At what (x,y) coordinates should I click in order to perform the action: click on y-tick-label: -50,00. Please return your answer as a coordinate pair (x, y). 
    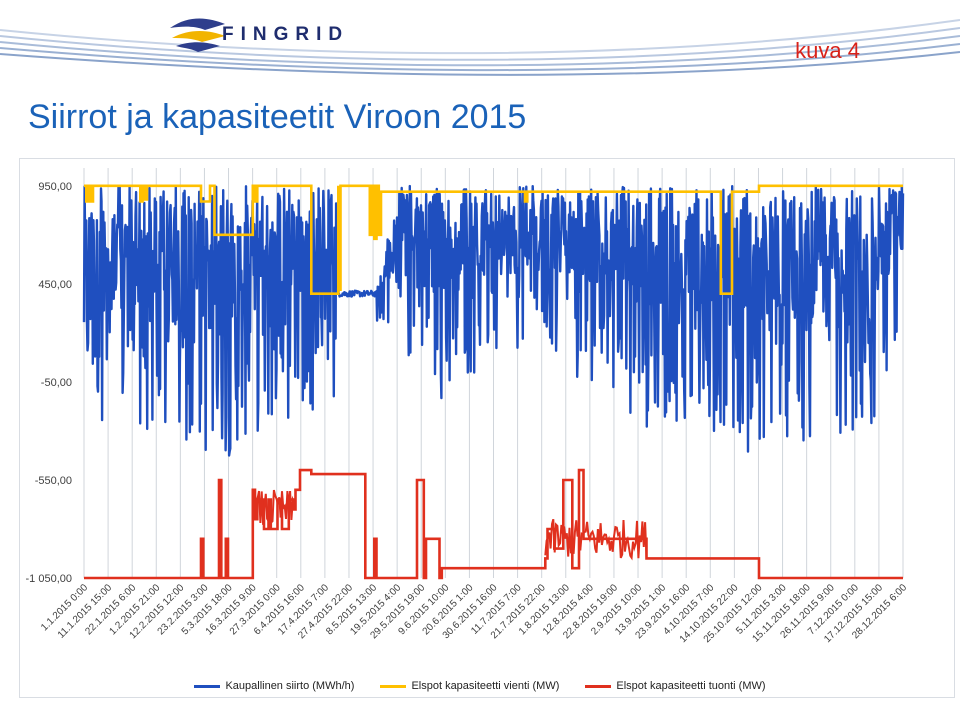
    Looking at the image, I should click on (56, 383).